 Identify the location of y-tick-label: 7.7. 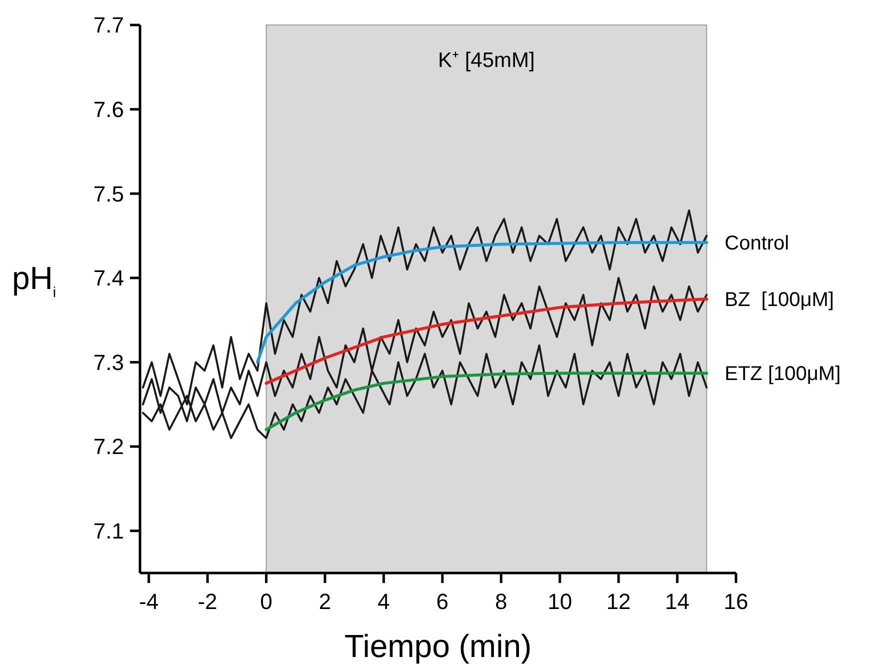
(108, 25).